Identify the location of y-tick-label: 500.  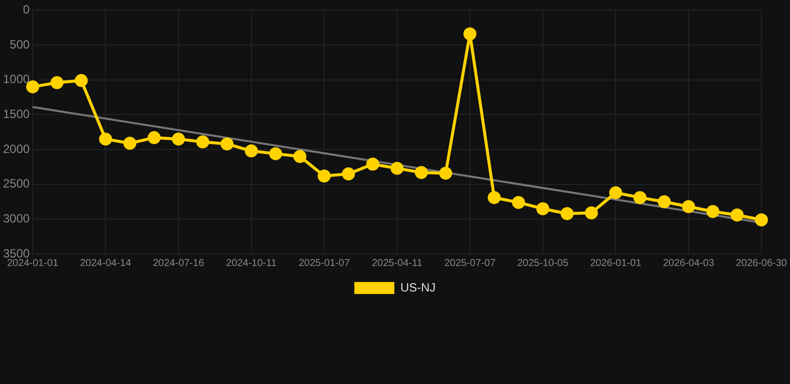
(20, 44).